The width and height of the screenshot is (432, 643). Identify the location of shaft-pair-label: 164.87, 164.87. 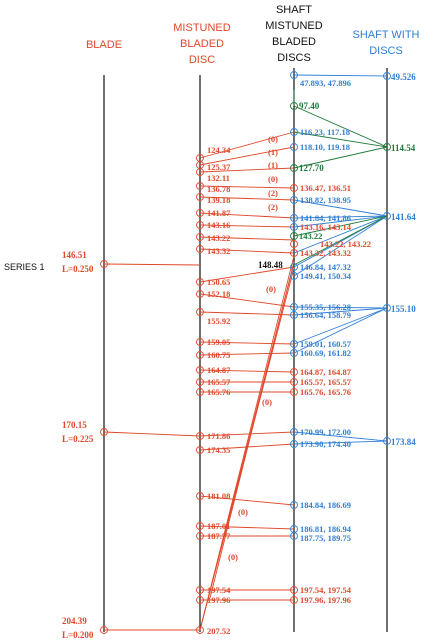
(326, 372).